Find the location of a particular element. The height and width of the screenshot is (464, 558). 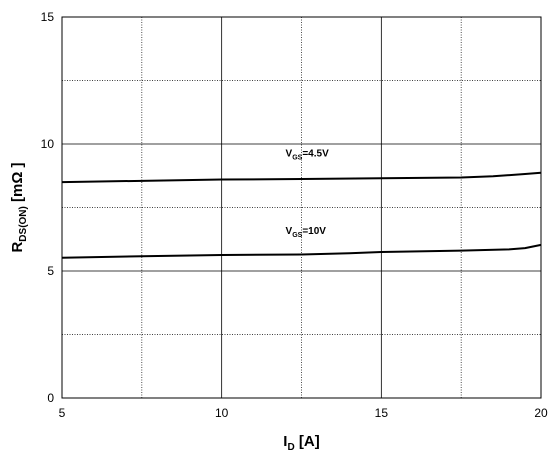

y-tick-label: 5 is located at coordinates (50, 271).